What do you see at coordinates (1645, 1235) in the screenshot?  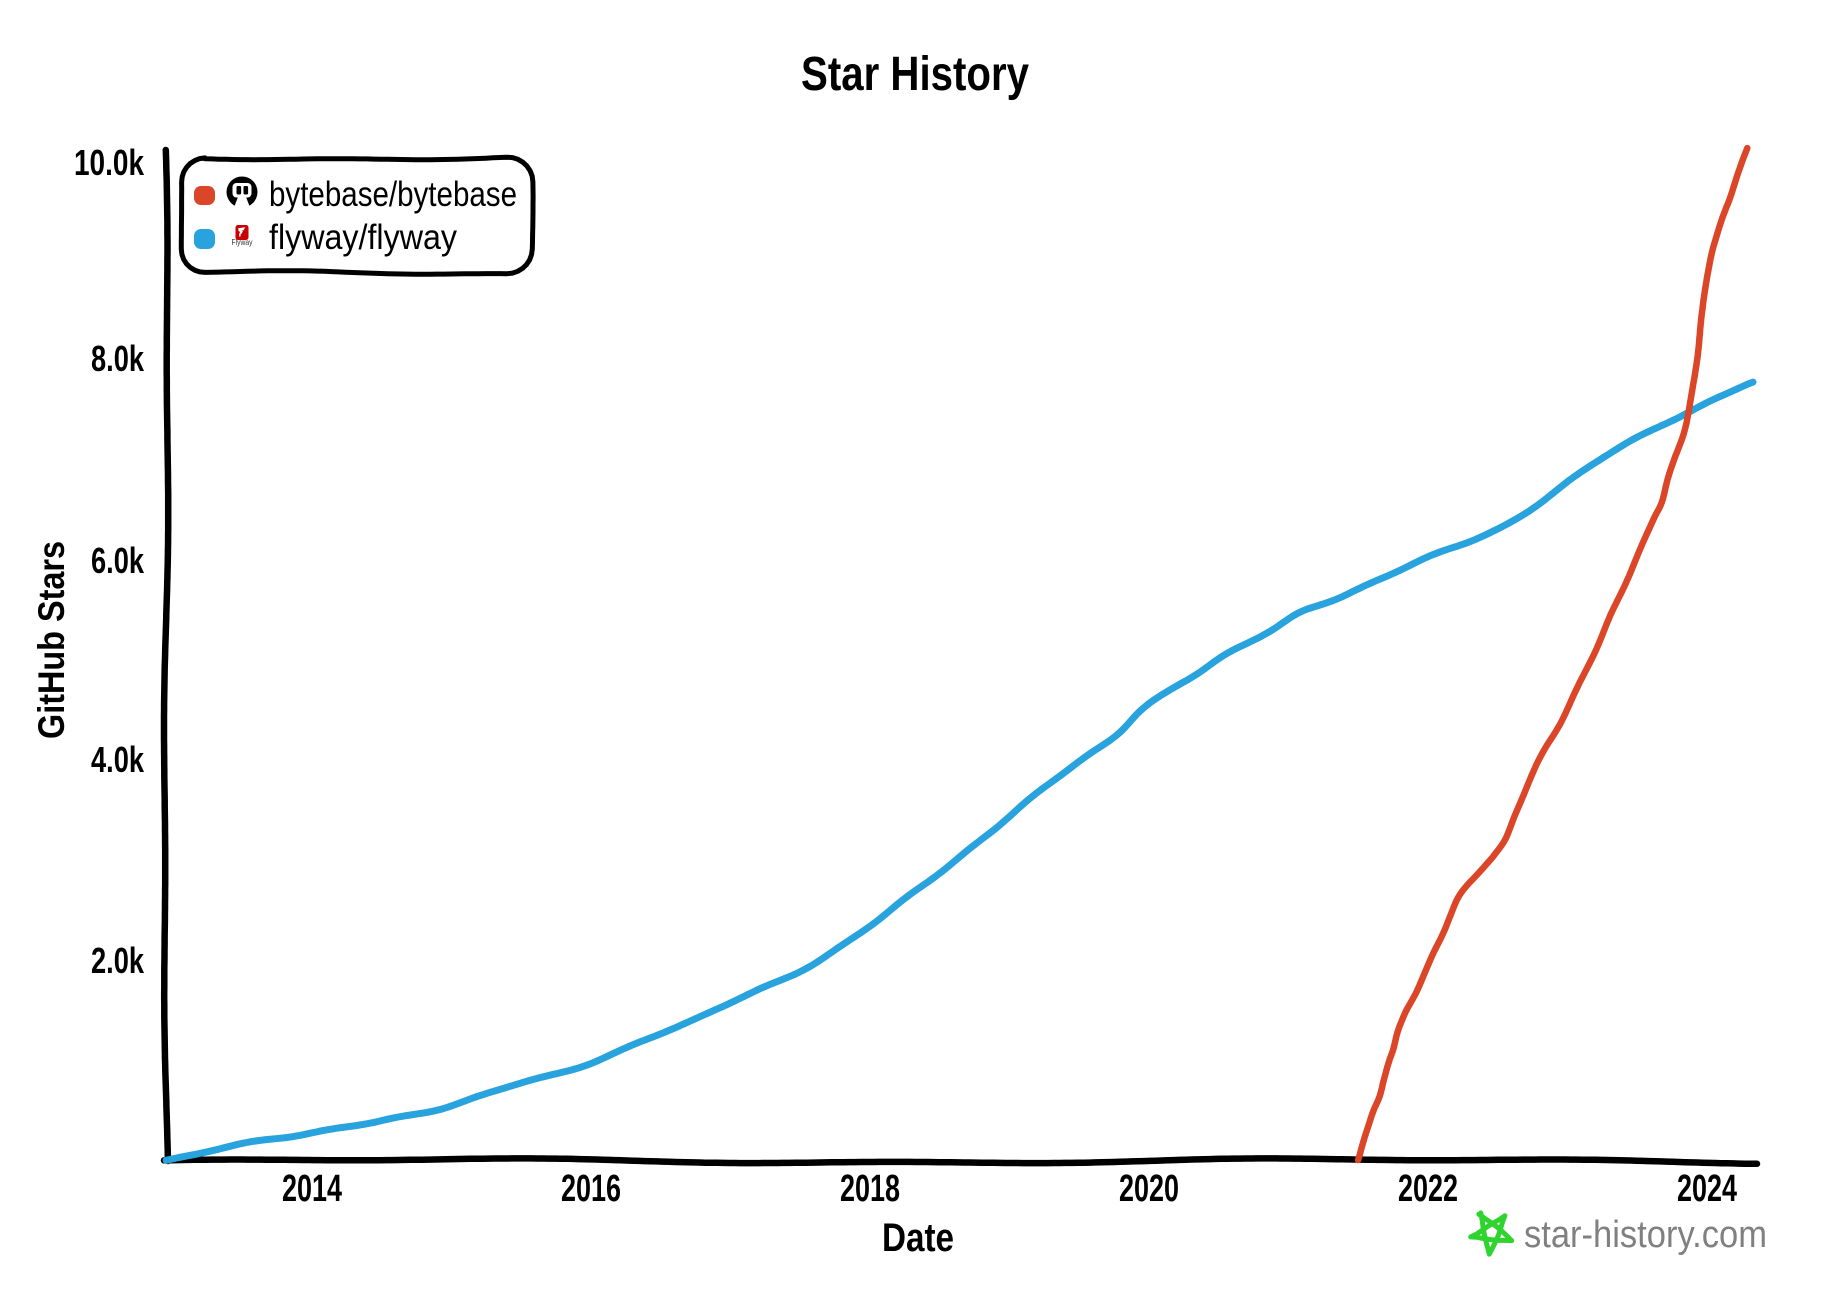 I see `svg-text: star-history.com` at bounding box center [1645, 1235].